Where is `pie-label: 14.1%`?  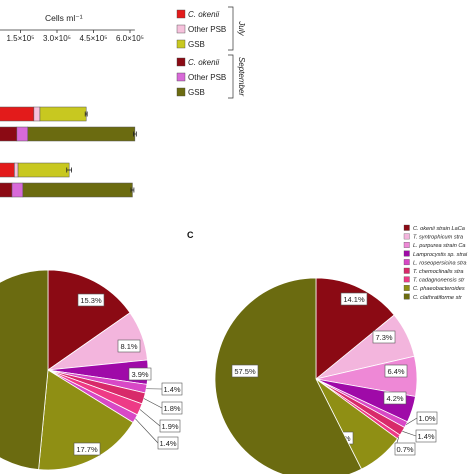
pie-label: 14.1% is located at coordinates (354, 299).